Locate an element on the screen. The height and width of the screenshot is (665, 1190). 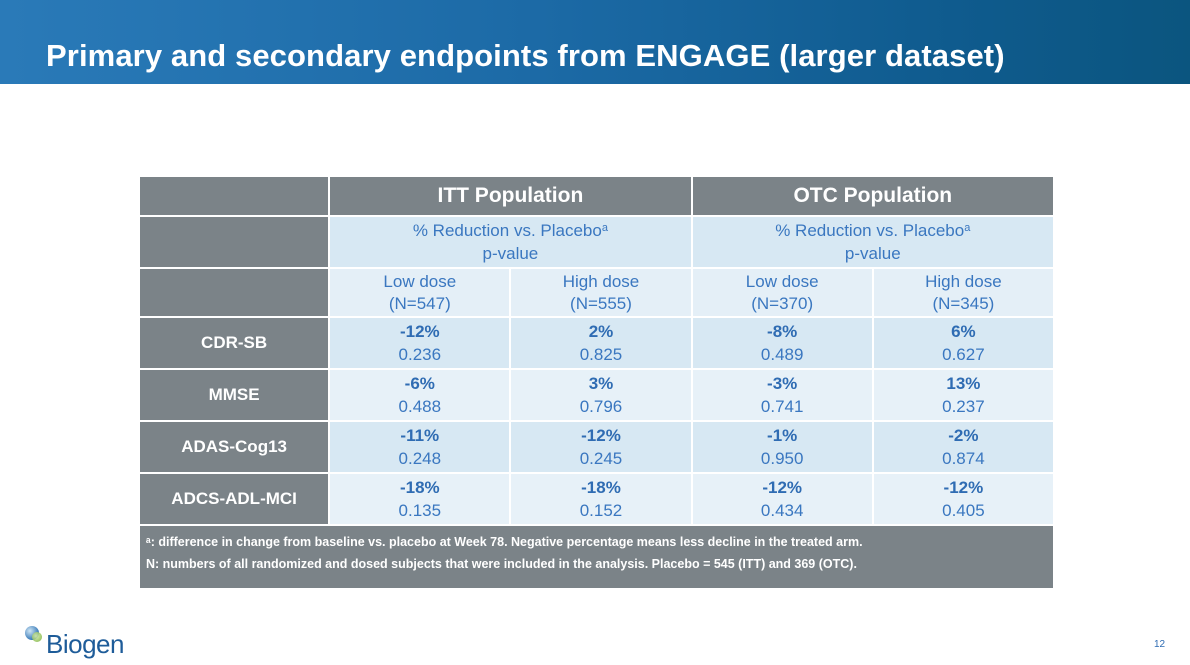
p-value: 0.741 is located at coordinates (782, 406).